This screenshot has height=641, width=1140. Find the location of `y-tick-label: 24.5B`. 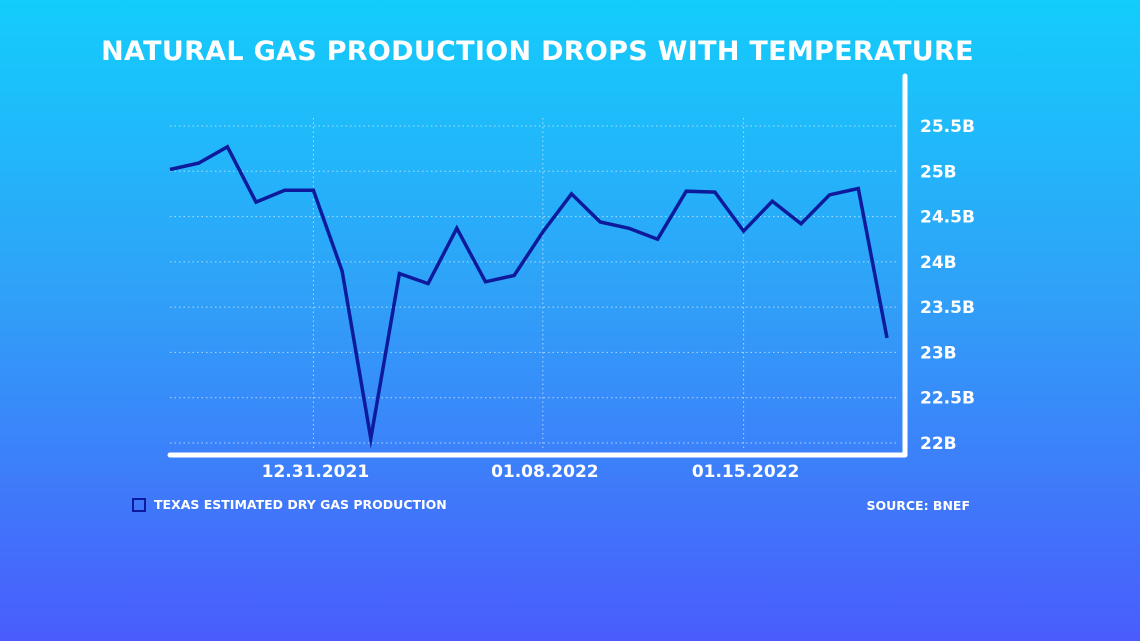

y-tick-label: 24.5B is located at coordinates (947, 218).